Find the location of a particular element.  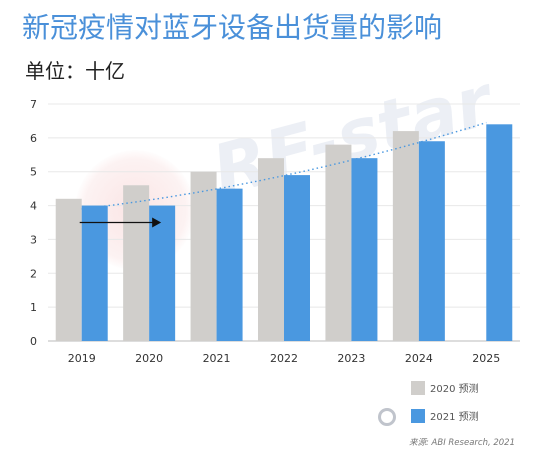

x-axis: 2019 2020 2021 2022 2023 2024 2025 is located at coordinates (284, 358).